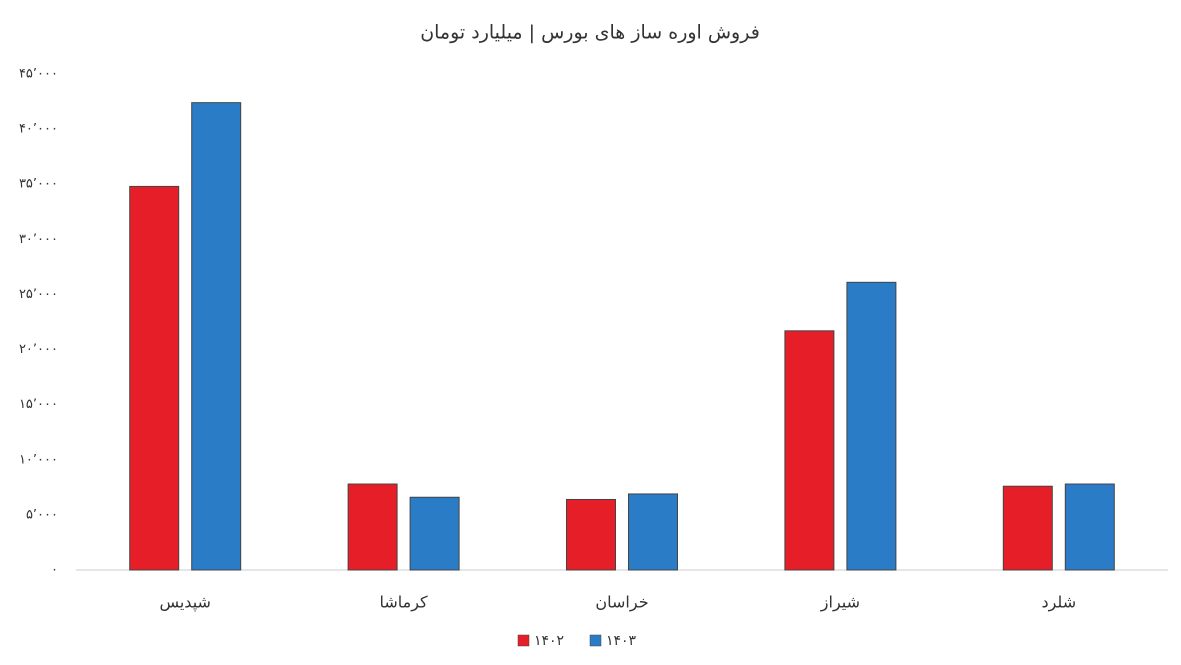 This screenshot has height=665, width=1181. What do you see at coordinates (38, 404) in the screenshot?
I see `y-tick-label: ۱۵٬۰۰۰` at bounding box center [38, 404].